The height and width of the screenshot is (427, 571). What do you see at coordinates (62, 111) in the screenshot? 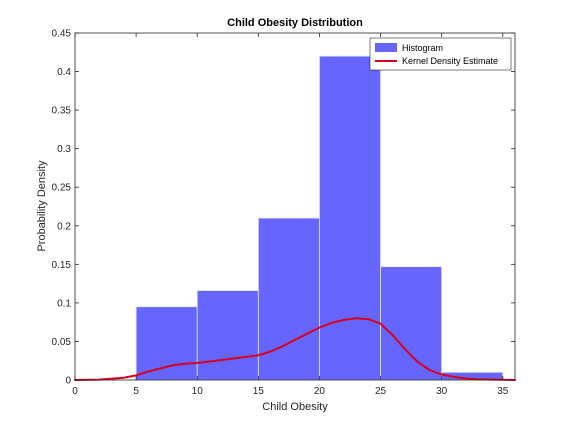
I see `y-tick-label: 0.35` at bounding box center [62, 111].